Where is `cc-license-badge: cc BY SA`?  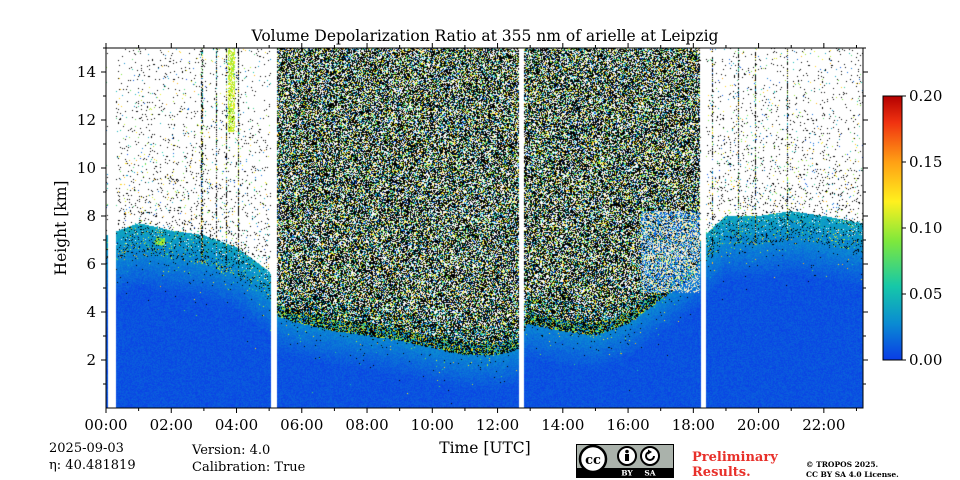 cc-license-badge: cc BY SA is located at coordinates (625, 461).